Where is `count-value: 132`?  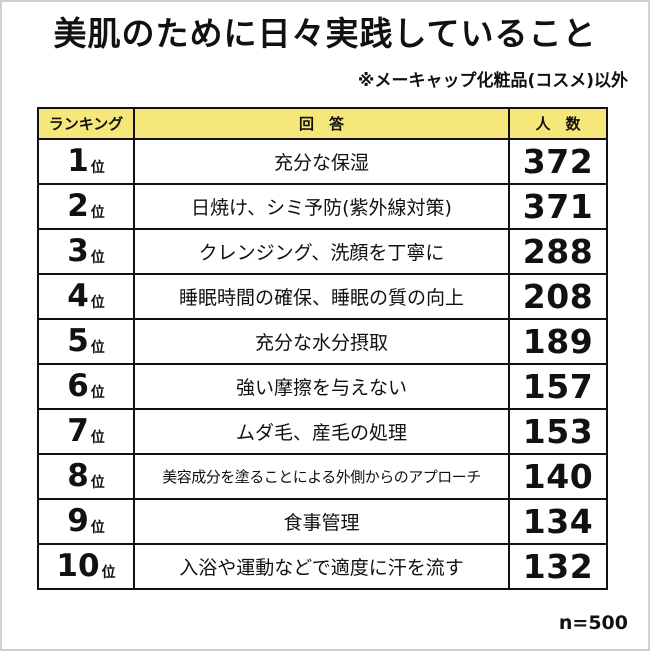 count-value: 132 is located at coordinates (558, 566).